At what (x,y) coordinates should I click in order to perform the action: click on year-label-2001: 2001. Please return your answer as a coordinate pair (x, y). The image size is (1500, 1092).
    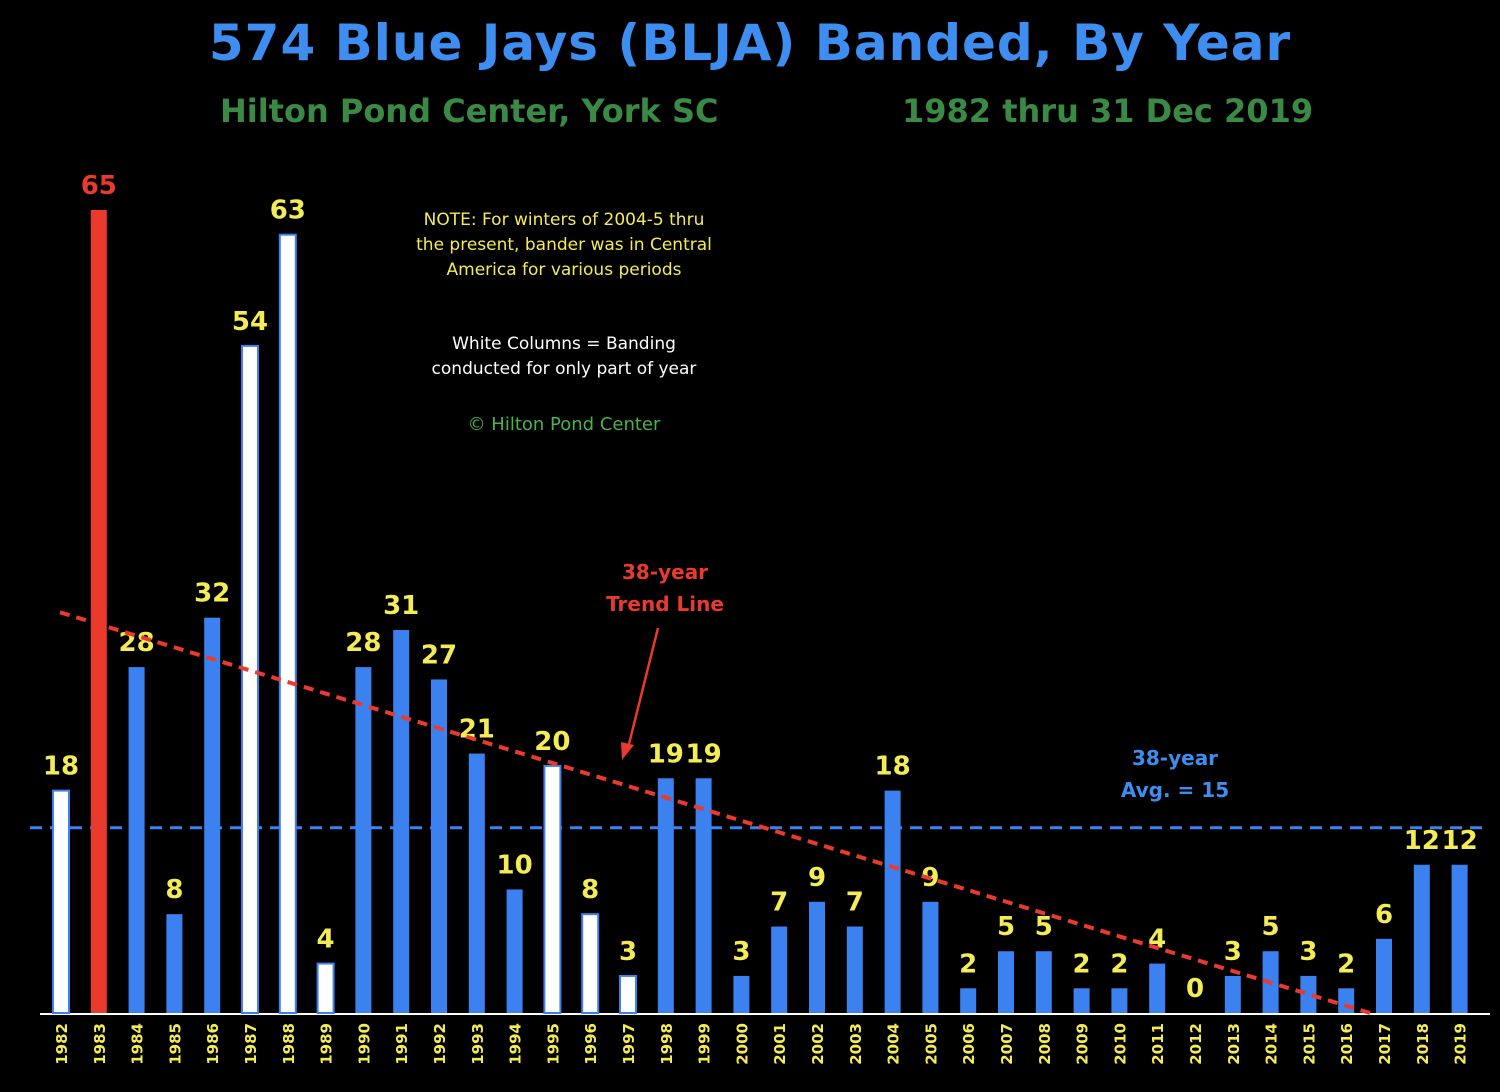
    Looking at the image, I should click on (780, 1044).